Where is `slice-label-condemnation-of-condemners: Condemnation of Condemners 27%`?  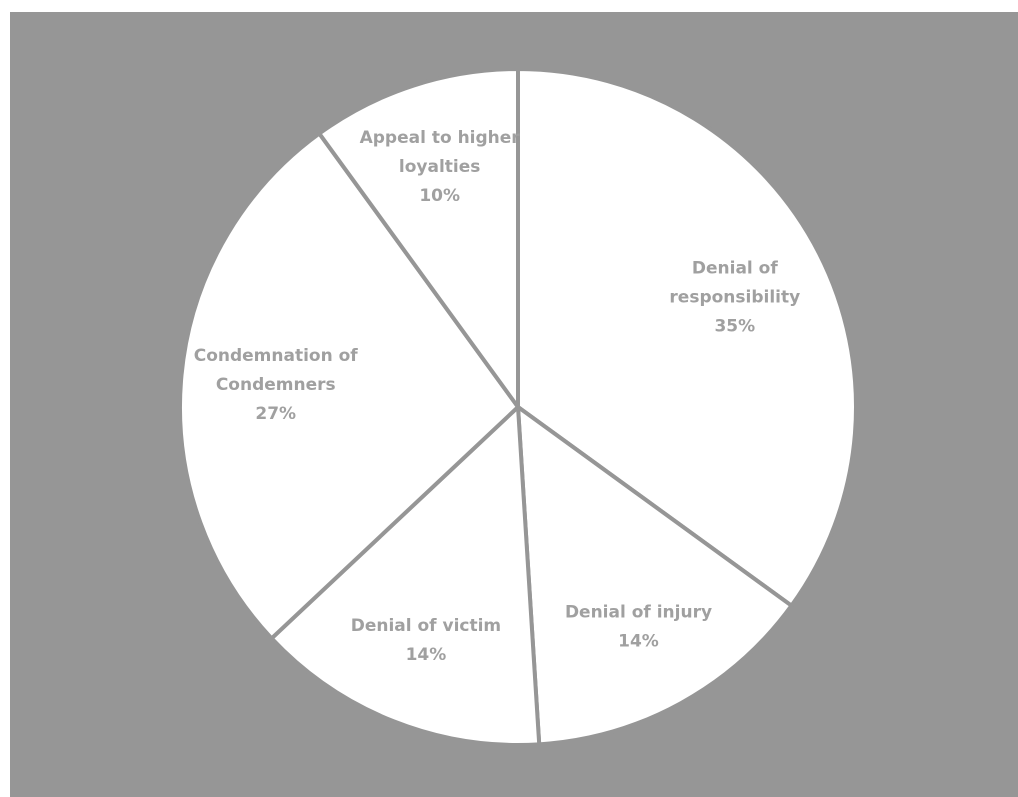 slice-label-condemnation-of-condemners: Condemnation of Condemners 27% is located at coordinates (276, 385).